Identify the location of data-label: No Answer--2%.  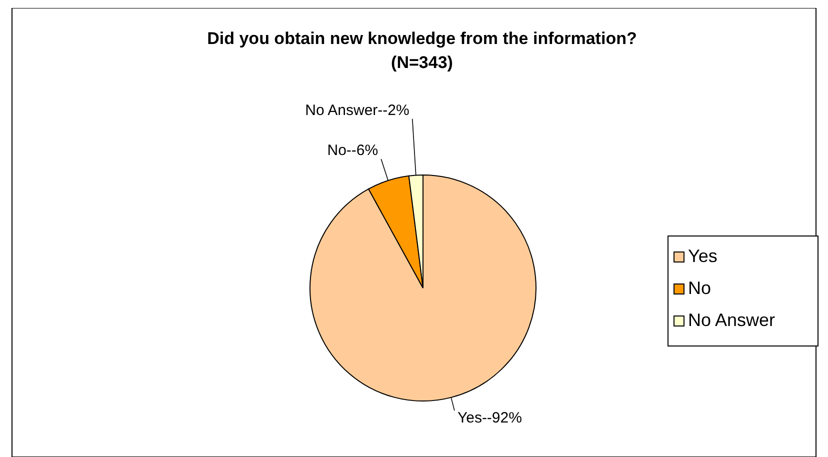
(357, 110).